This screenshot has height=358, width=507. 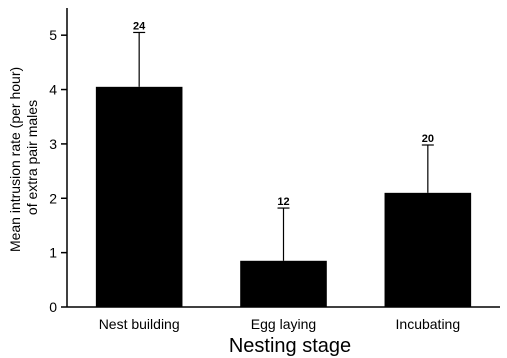 I want to click on y-axis-label-line-2: of extra pair males, so click(x=32, y=157).